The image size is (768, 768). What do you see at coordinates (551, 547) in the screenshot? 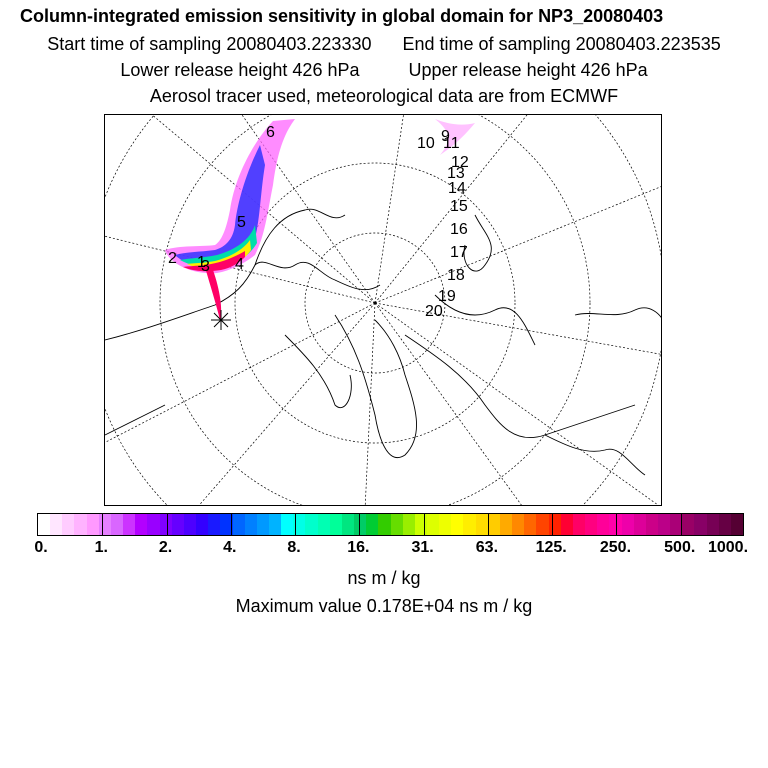
I see `colorbar-tick-label: 125.` at bounding box center [551, 547].